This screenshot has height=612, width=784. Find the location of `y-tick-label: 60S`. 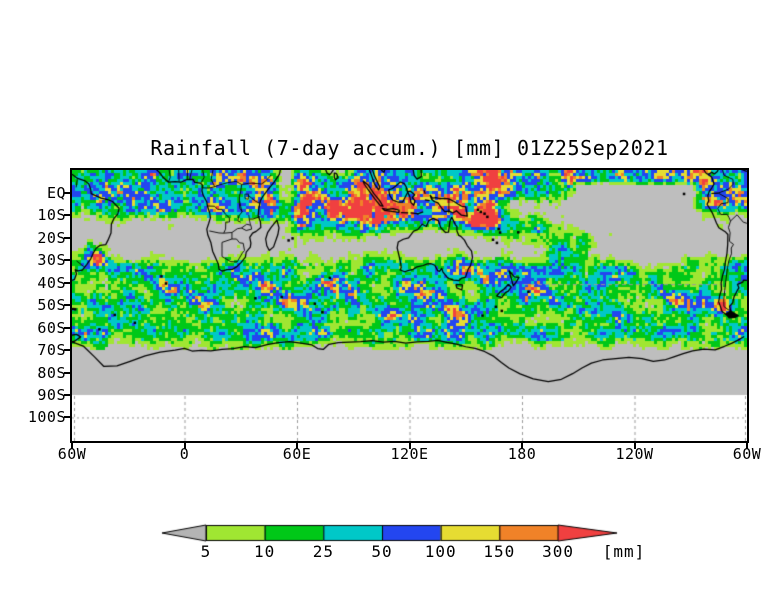

y-tick-label: 60S is located at coordinates (51, 327).